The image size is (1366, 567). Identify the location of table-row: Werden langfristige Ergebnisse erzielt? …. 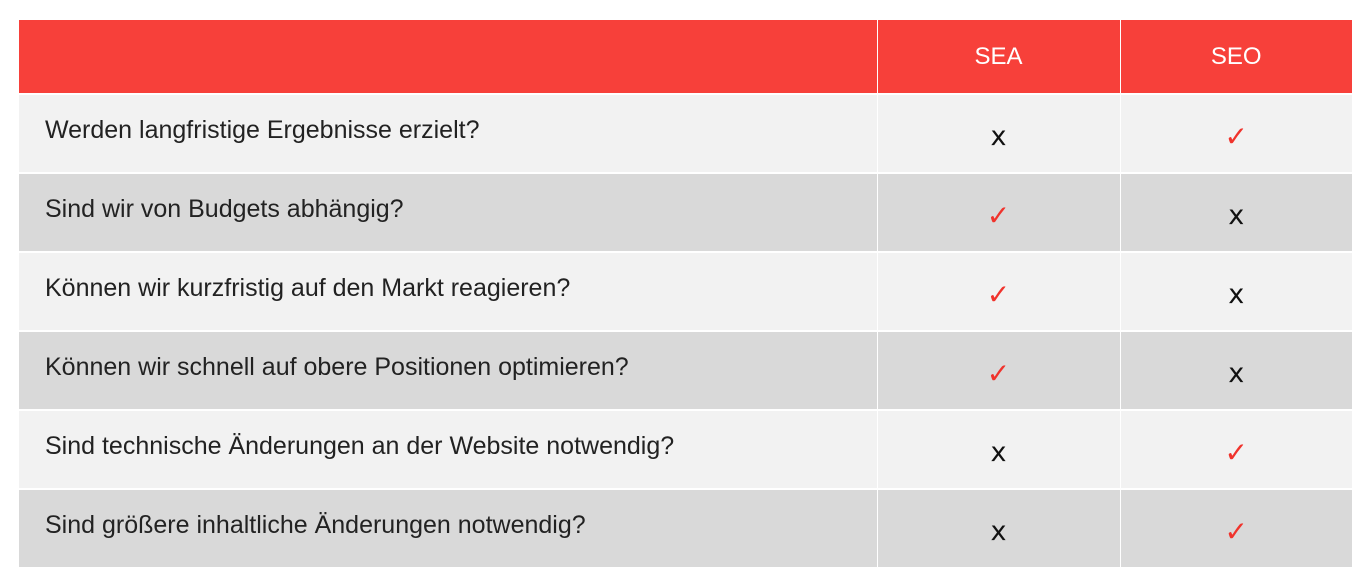
(685, 133).